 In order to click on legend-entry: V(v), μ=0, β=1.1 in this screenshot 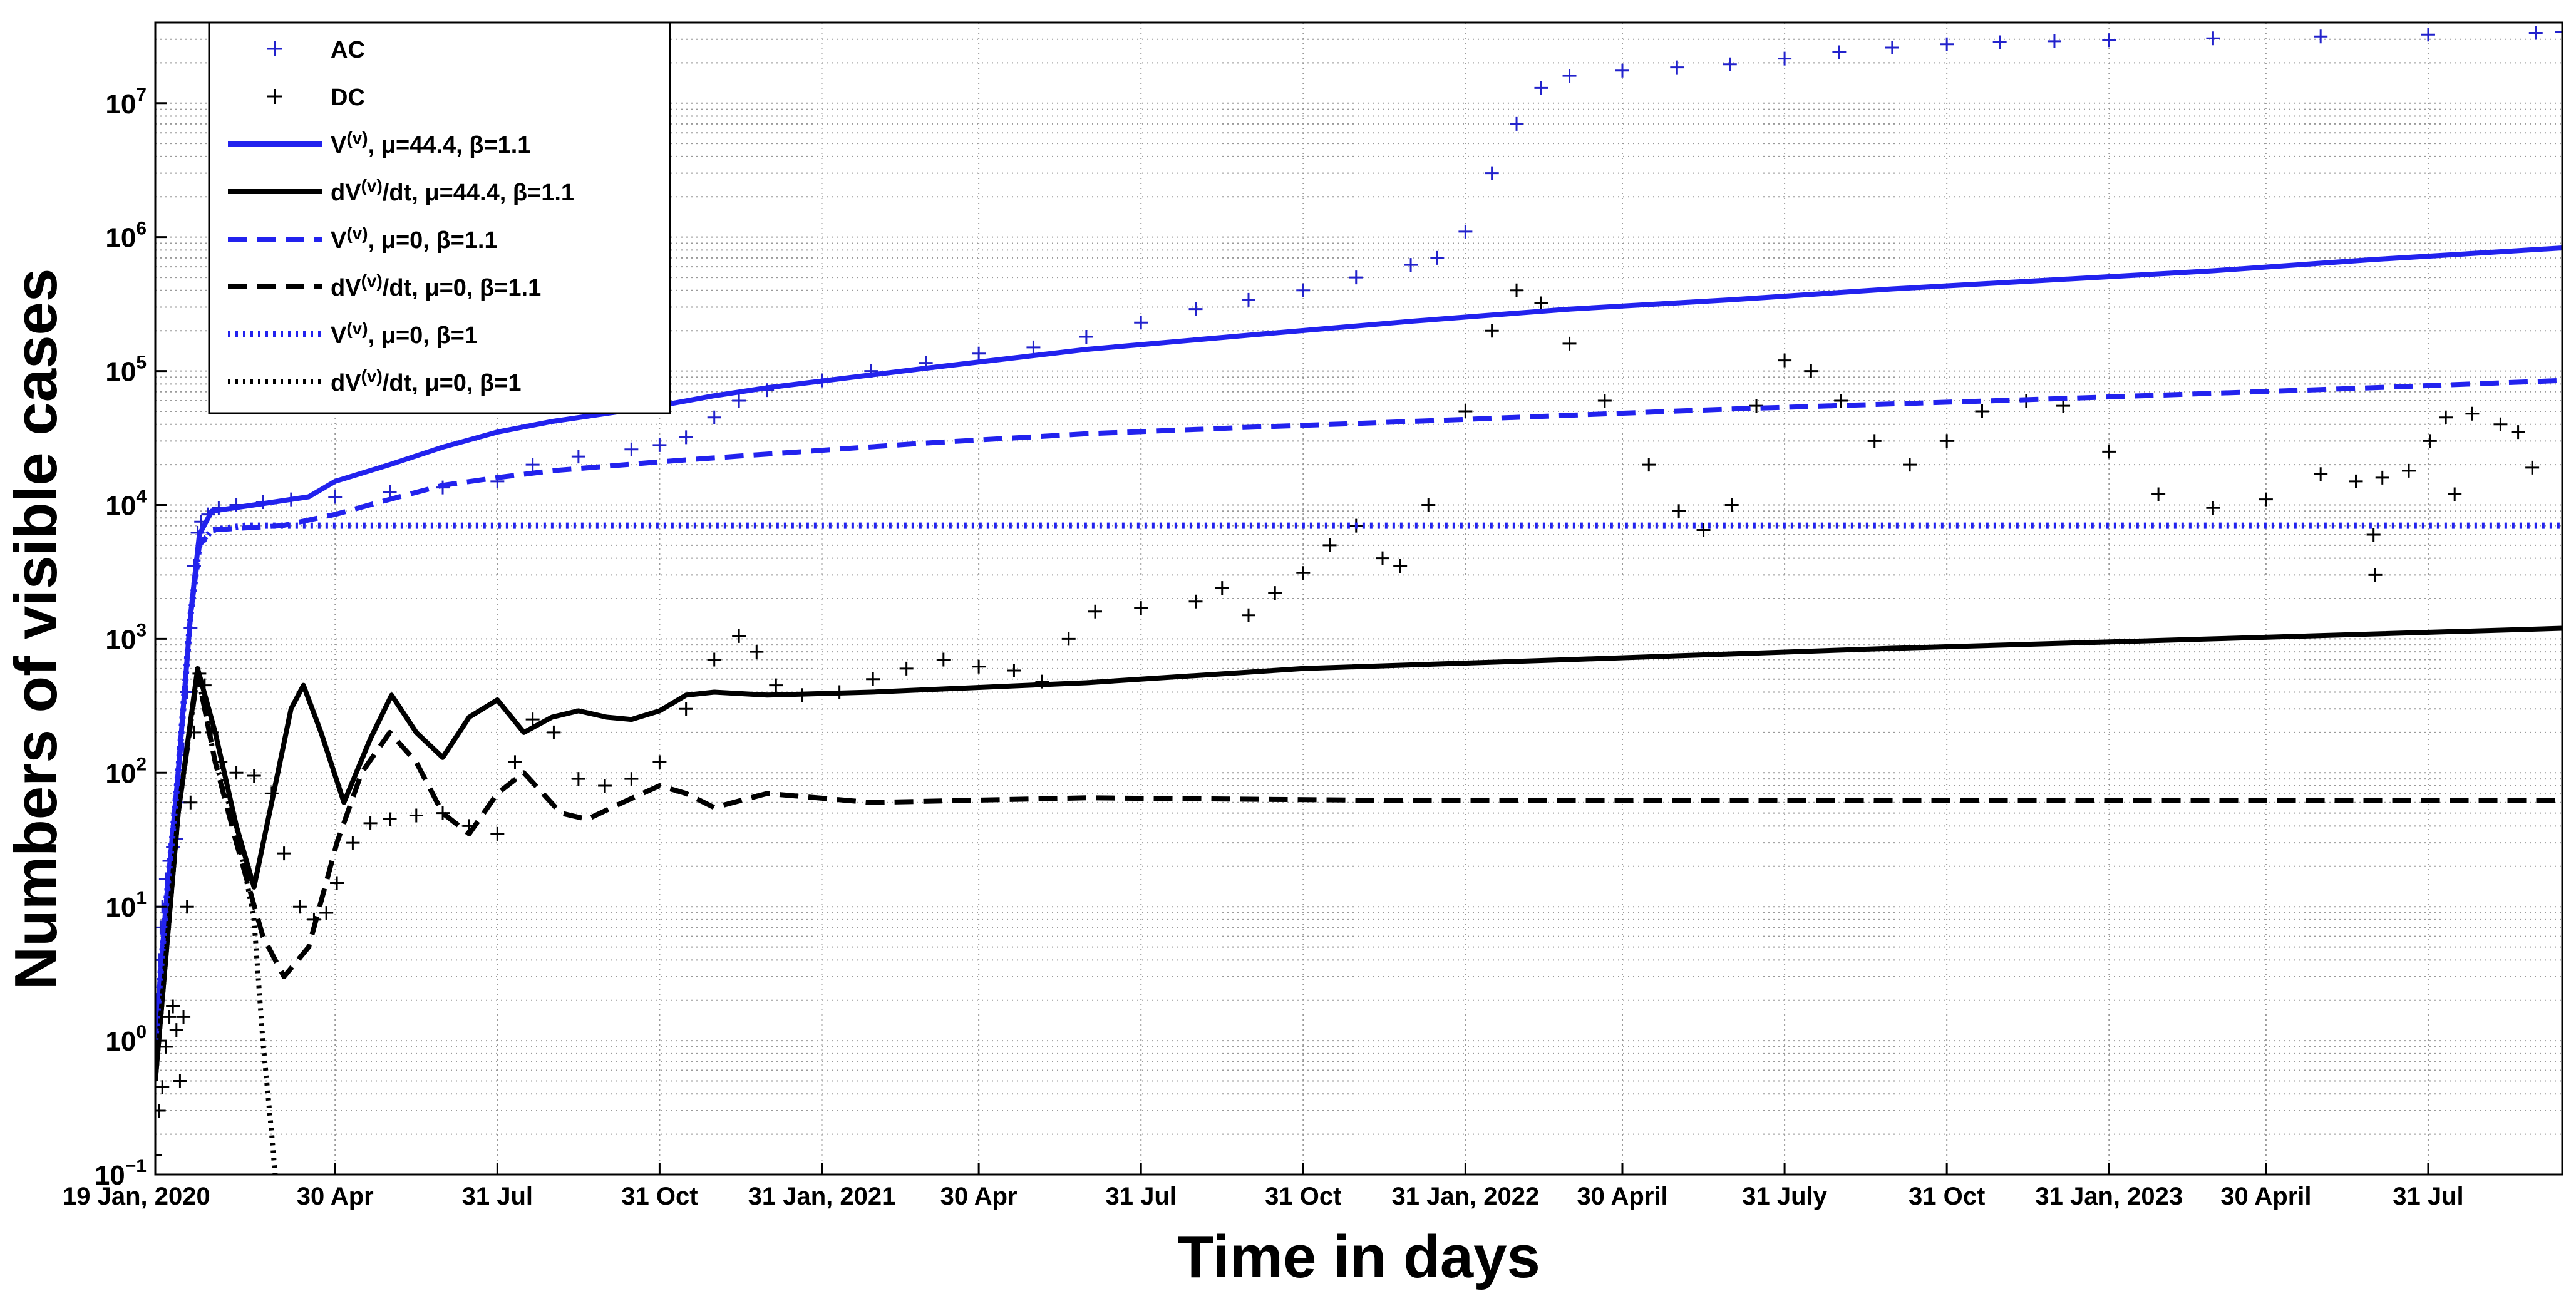, I will do `click(415, 239)`.